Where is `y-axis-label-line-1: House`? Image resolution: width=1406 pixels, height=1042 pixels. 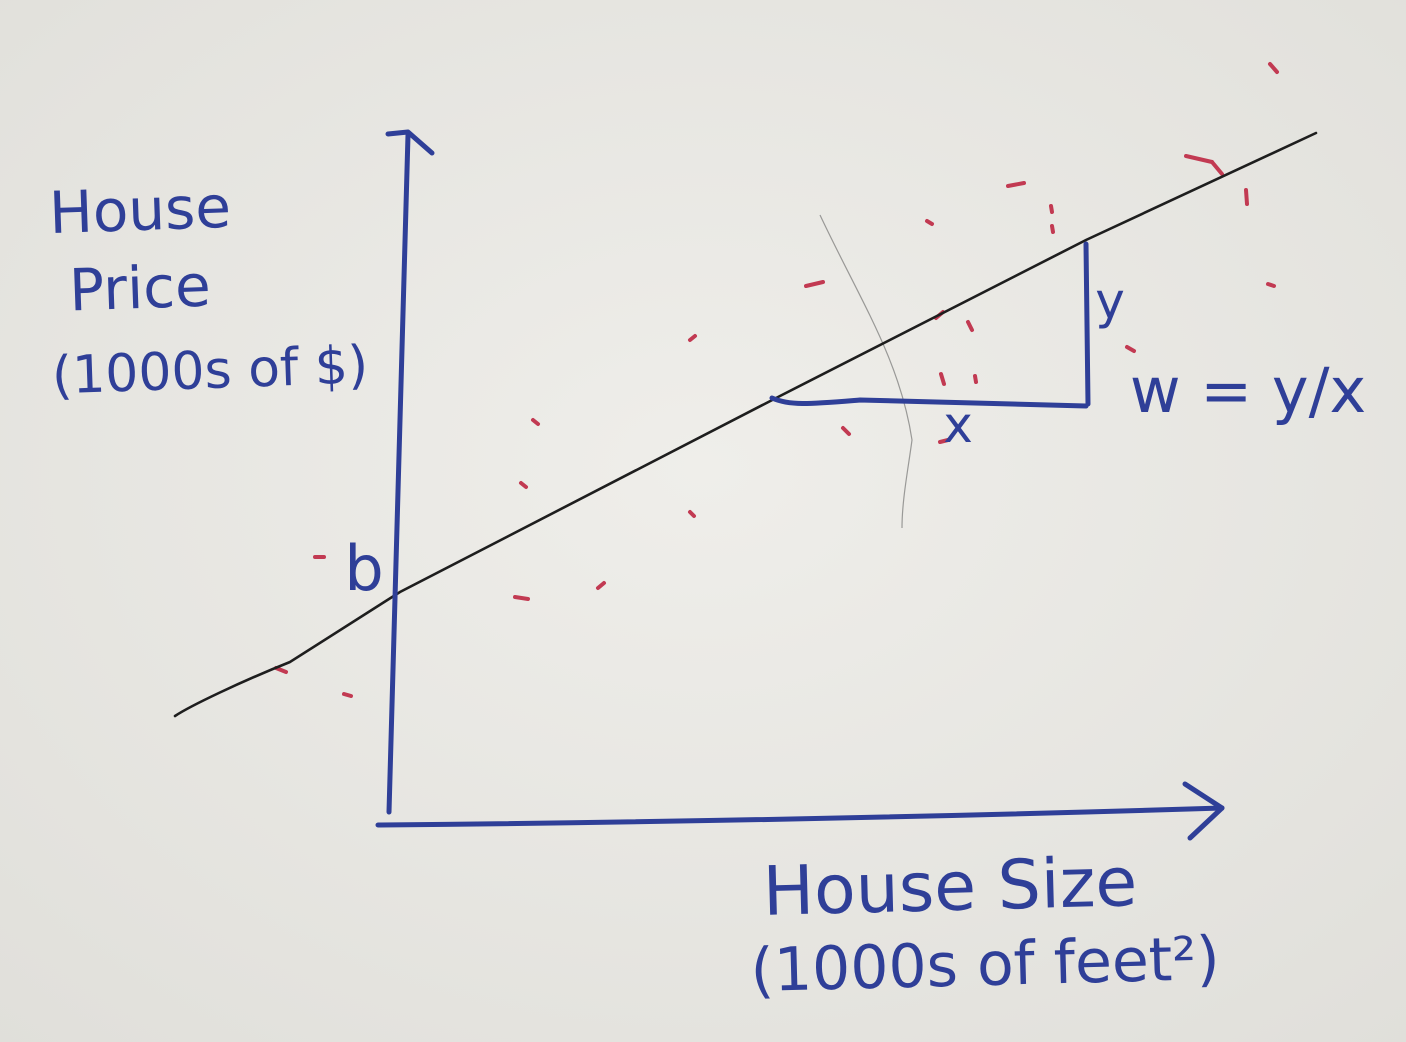 y-axis-label-line-1: House is located at coordinates (140, 210).